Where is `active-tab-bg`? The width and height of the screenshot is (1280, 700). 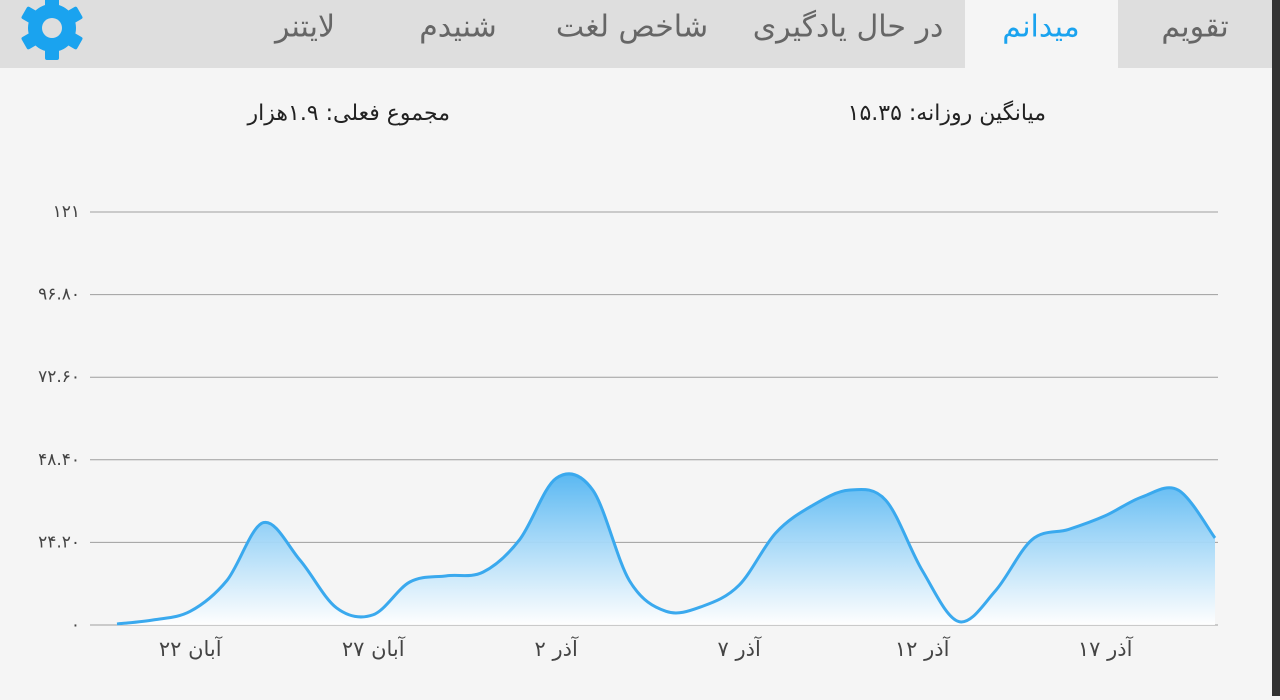 active-tab-bg is located at coordinates (1041, 34).